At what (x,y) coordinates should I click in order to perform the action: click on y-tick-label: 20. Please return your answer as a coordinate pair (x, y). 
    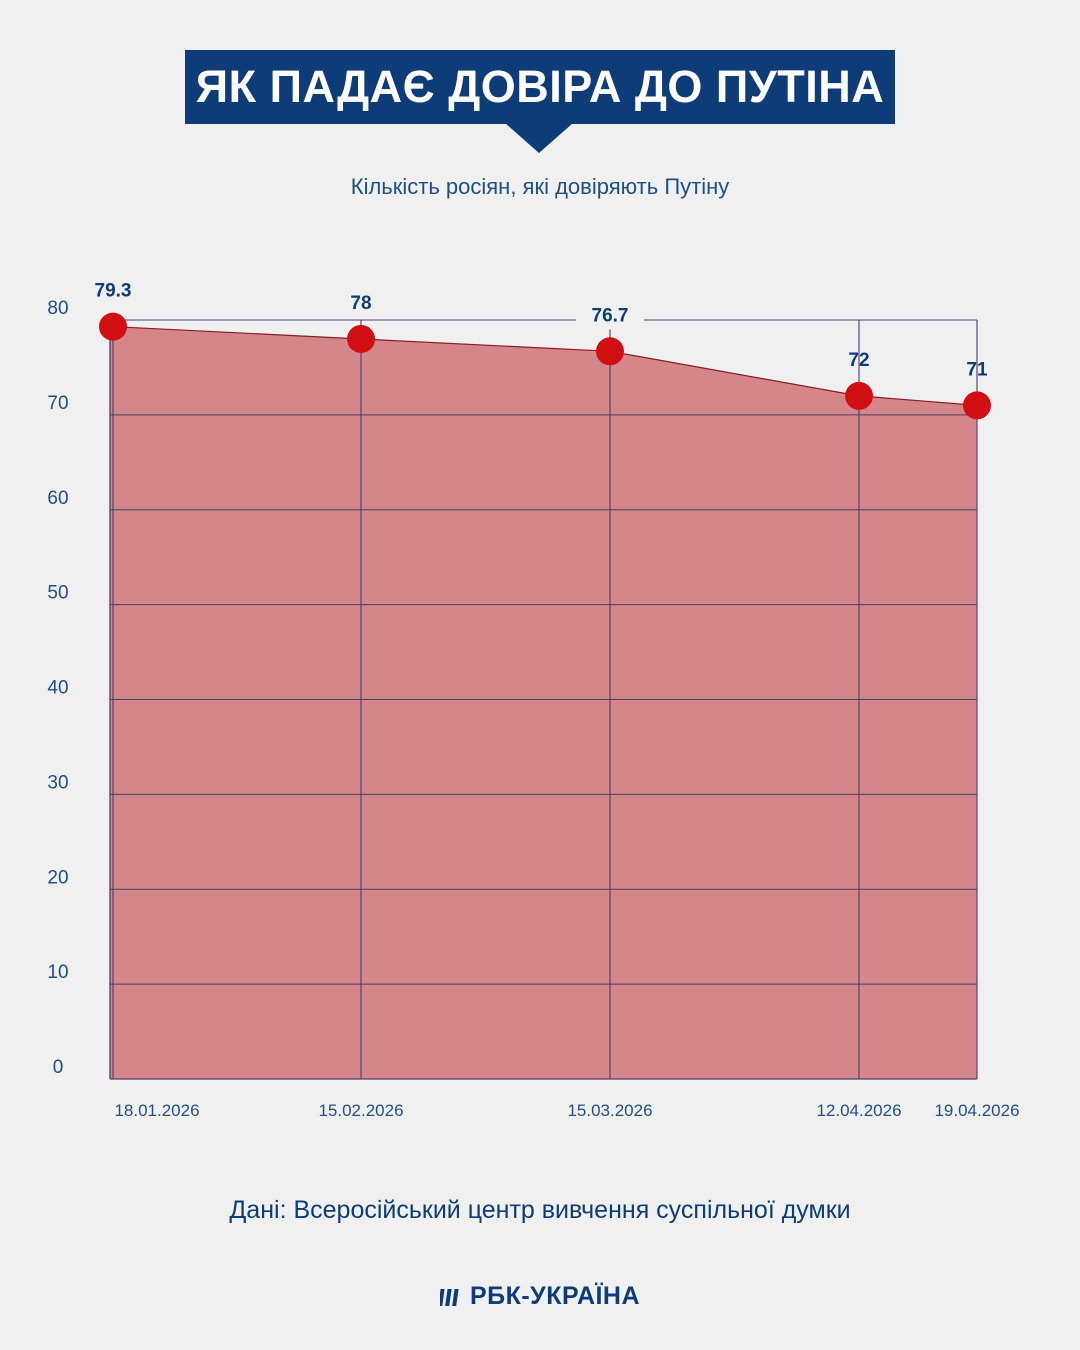
    Looking at the image, I should click on (57, 877).